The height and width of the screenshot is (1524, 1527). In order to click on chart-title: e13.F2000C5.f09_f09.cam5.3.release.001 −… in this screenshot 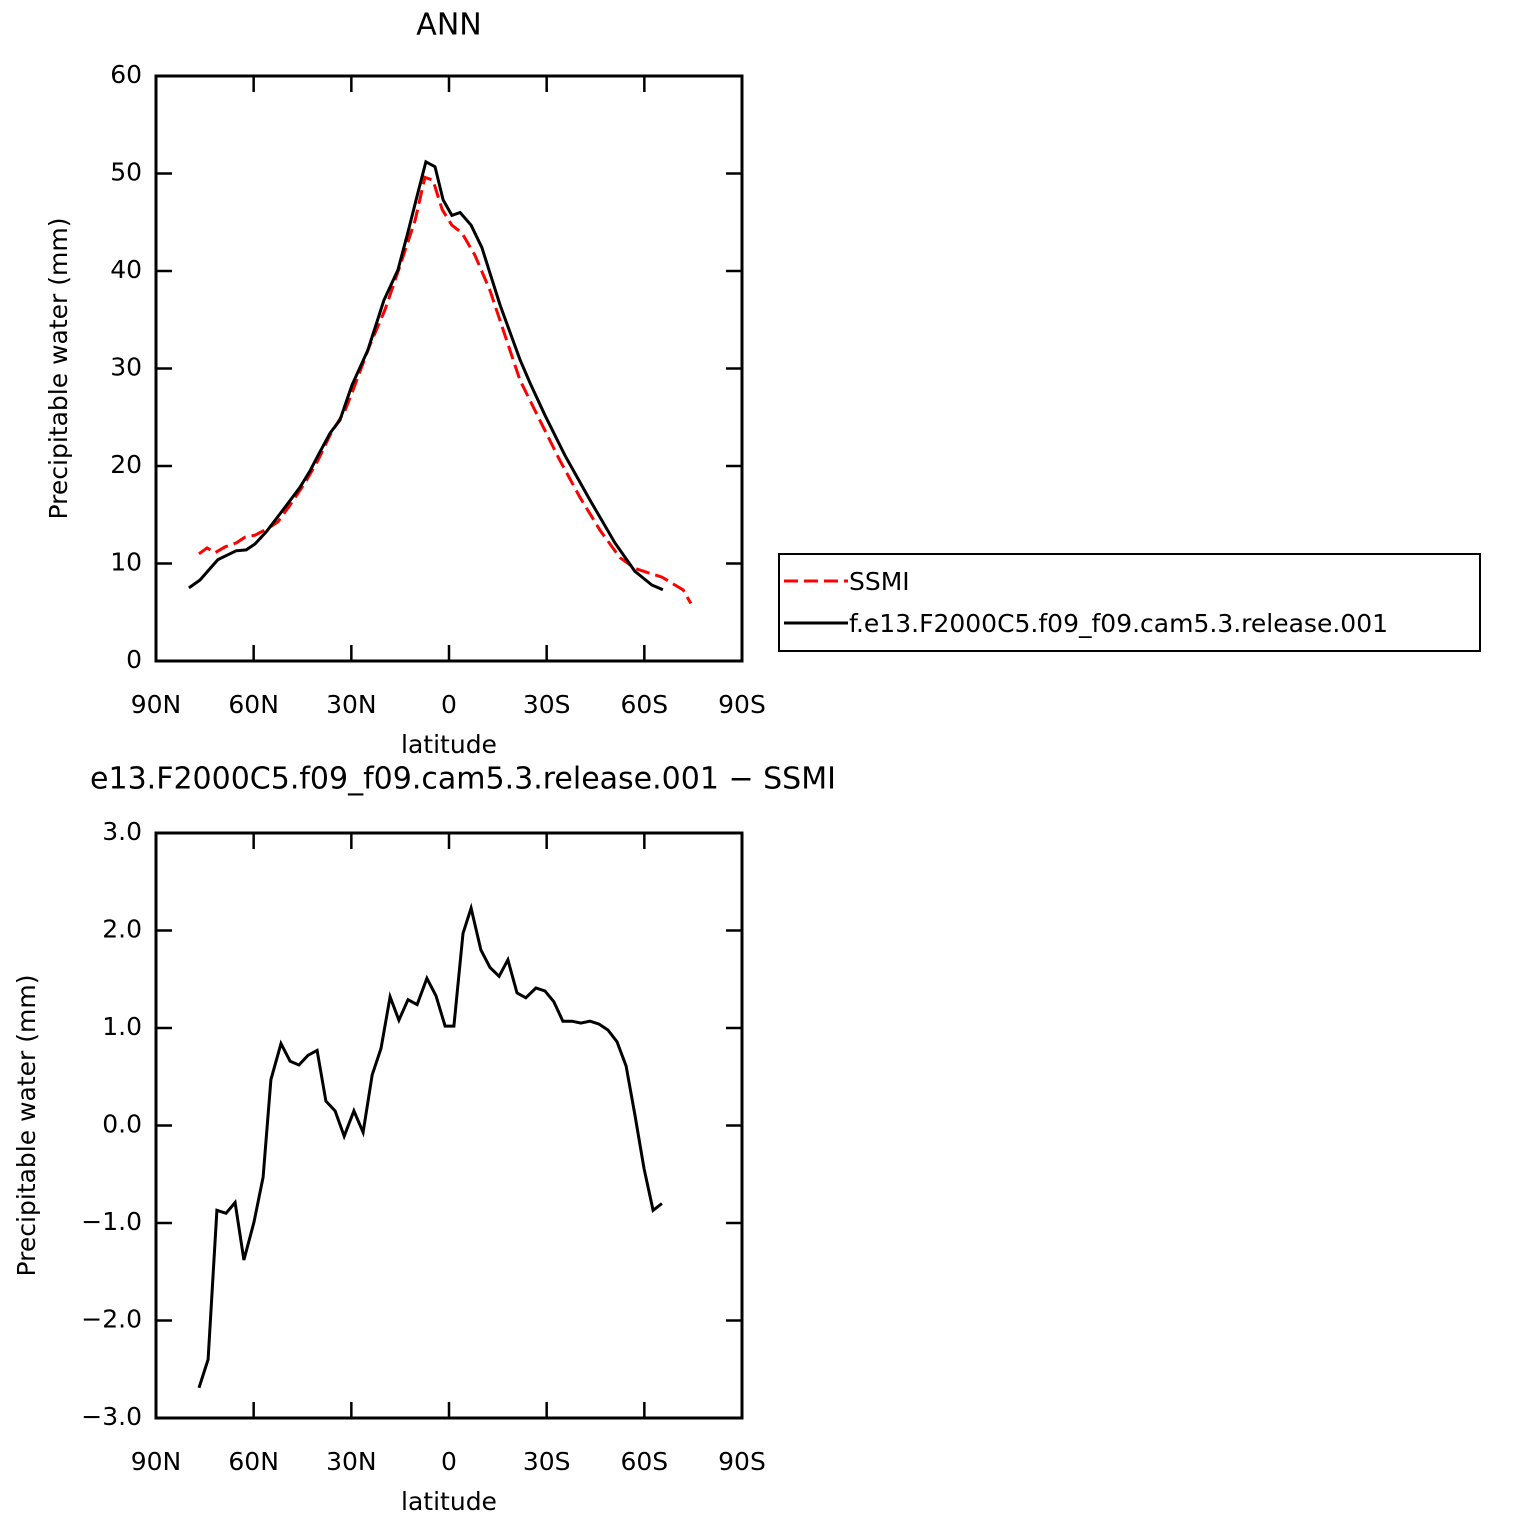, I will do `click(463, 779)`.